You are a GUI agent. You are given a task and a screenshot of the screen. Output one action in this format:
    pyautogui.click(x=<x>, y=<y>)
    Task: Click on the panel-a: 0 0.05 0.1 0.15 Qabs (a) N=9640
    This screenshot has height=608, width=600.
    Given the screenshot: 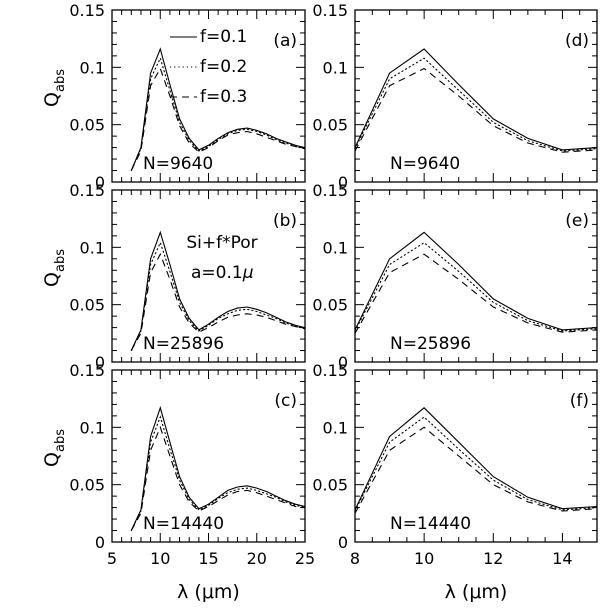 What is the action you would take?
    pyautogui.click(x=173, y=96)
    